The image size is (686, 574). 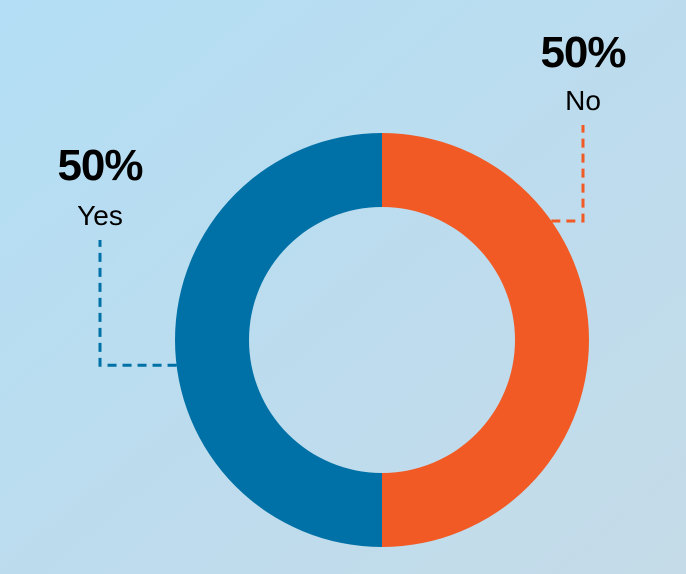 What do you see at coordinates (100, 215) in the screenshot?
I see `category-label: Yes` at bounding box center [100, 215].